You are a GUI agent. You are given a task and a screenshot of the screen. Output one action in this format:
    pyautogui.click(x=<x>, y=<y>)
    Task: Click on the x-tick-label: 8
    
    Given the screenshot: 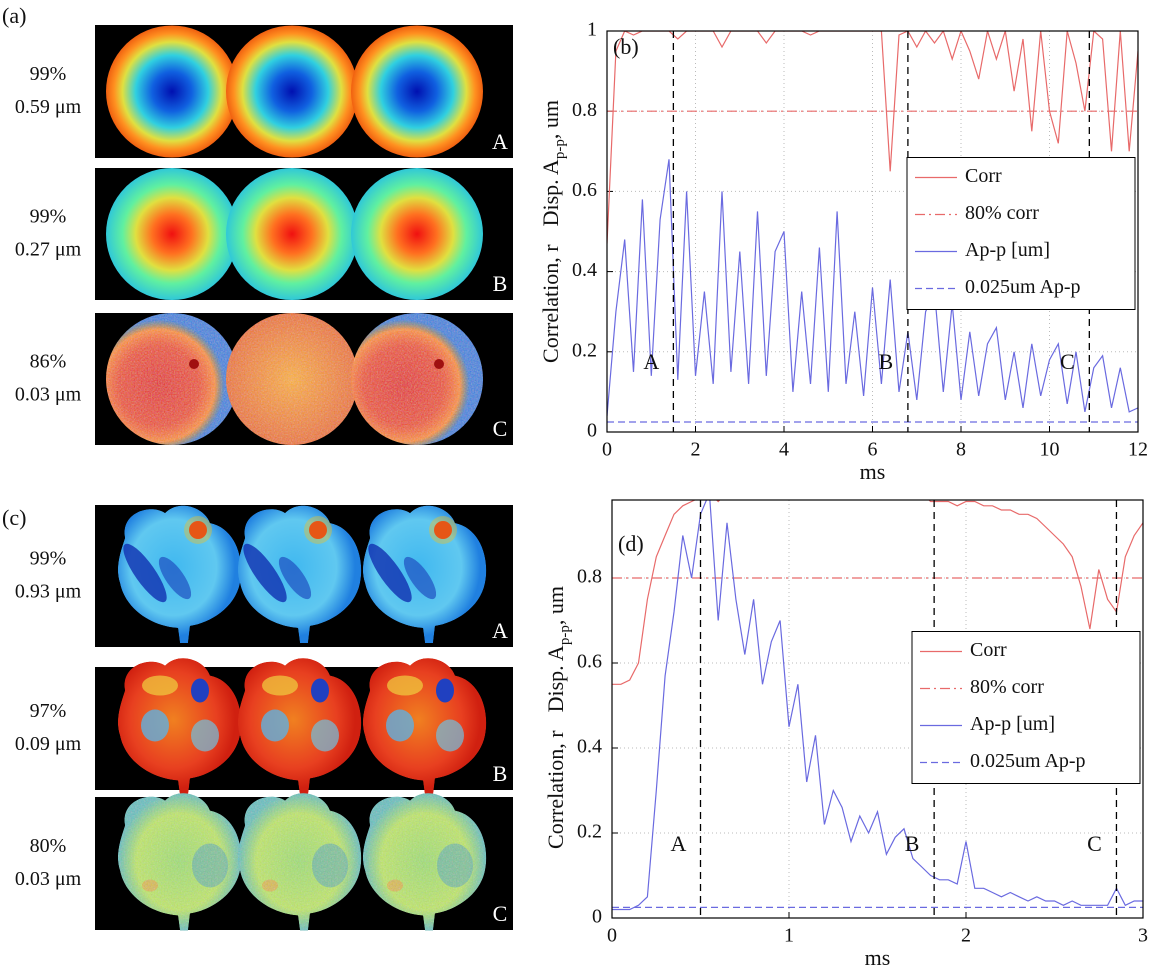 What is the action you would take?
    pyautogui.click(x=961, y=450)
    